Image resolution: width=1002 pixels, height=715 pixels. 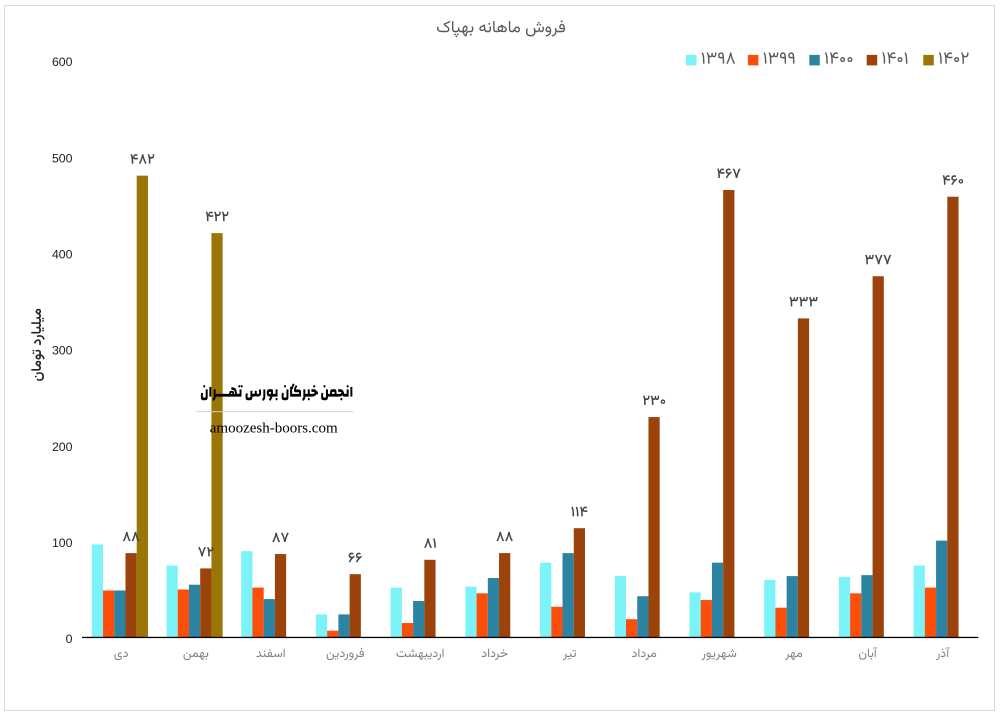 I want to click on svg-text: 600, so click(x=62, y=62).